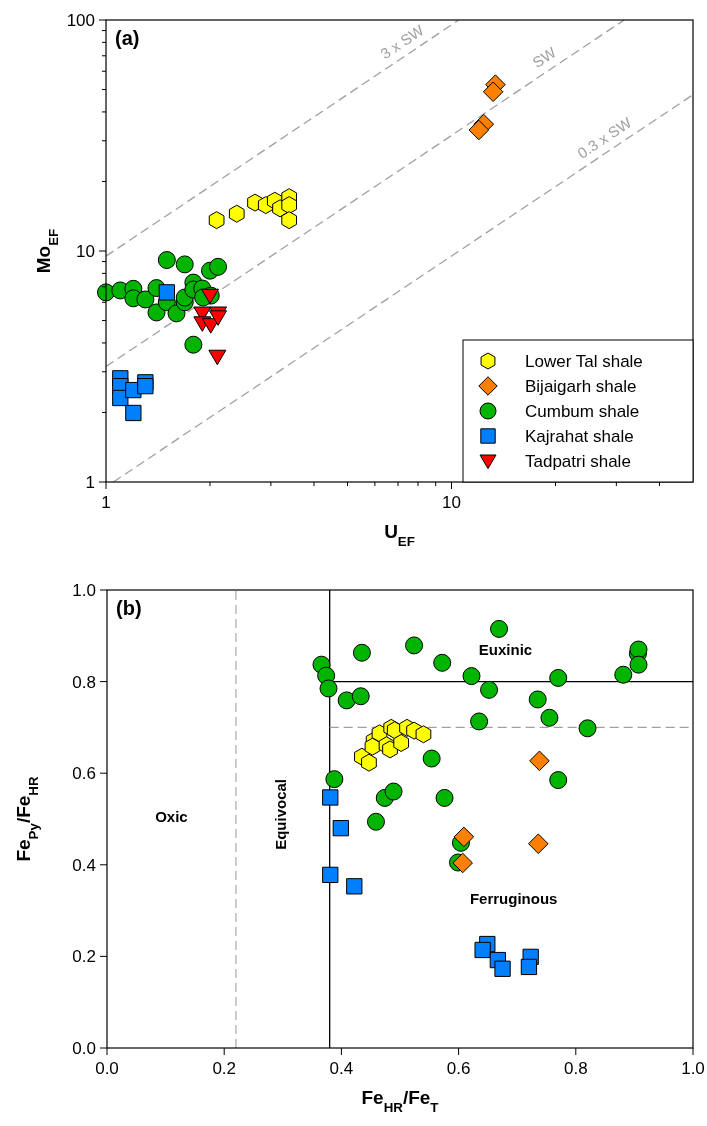 The height and width of the screenshot is (1126, 707). Describe the element at coordinates (581, 386) in the screenshot. I see `legend-label: Bijaigarh shale` at that location.